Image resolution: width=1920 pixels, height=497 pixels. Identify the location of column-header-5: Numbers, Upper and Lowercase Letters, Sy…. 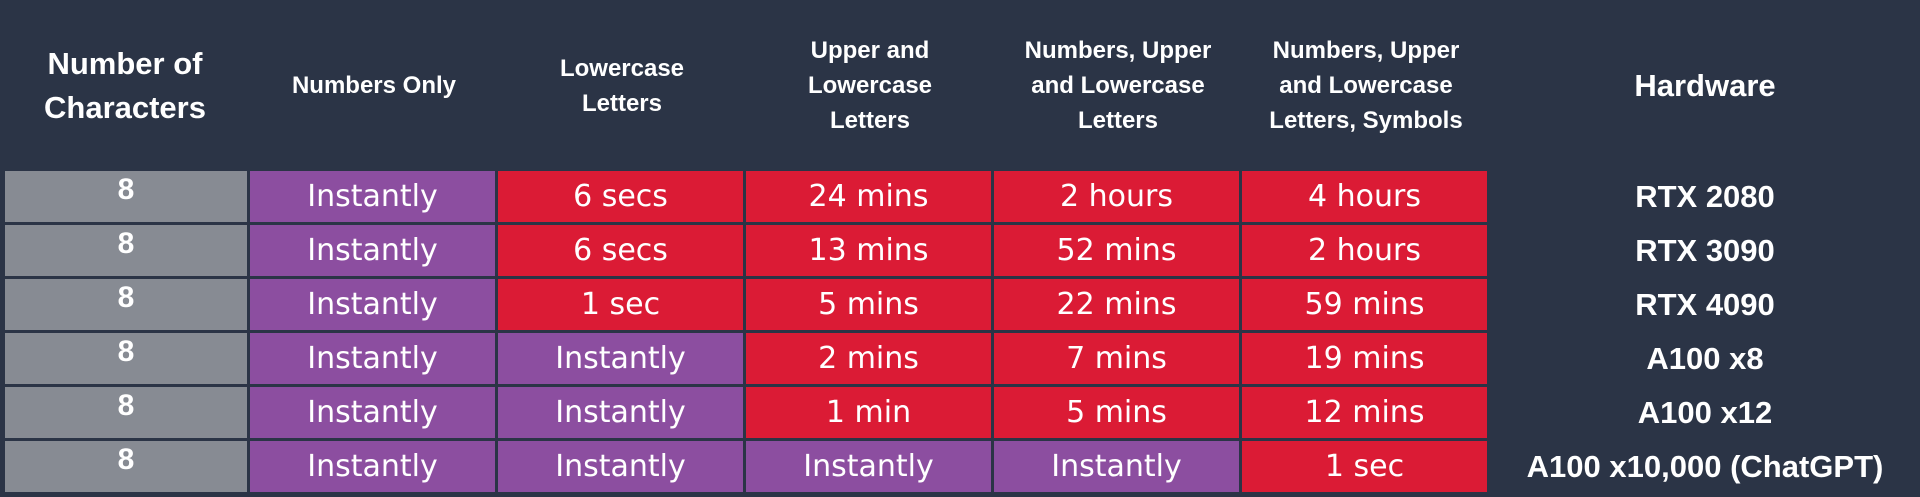
(1366, 85).